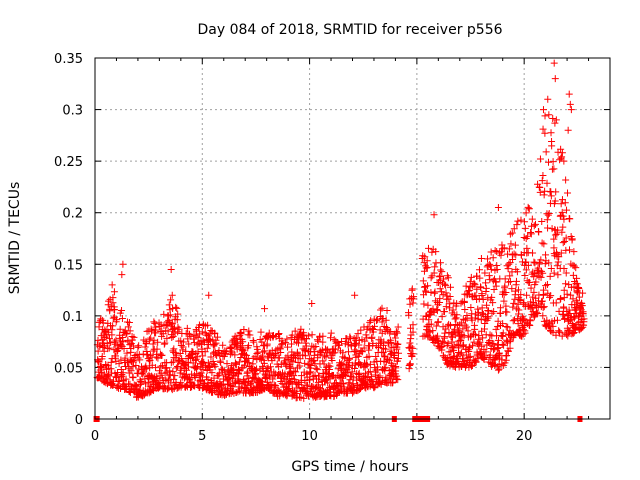 Image resolution: width=640 pixels, height=480 pixels. What do you see at coordinates (68, 368) in the screenshot?
I see `y-tick-label: 0.05` at bounding box center [68, 368].